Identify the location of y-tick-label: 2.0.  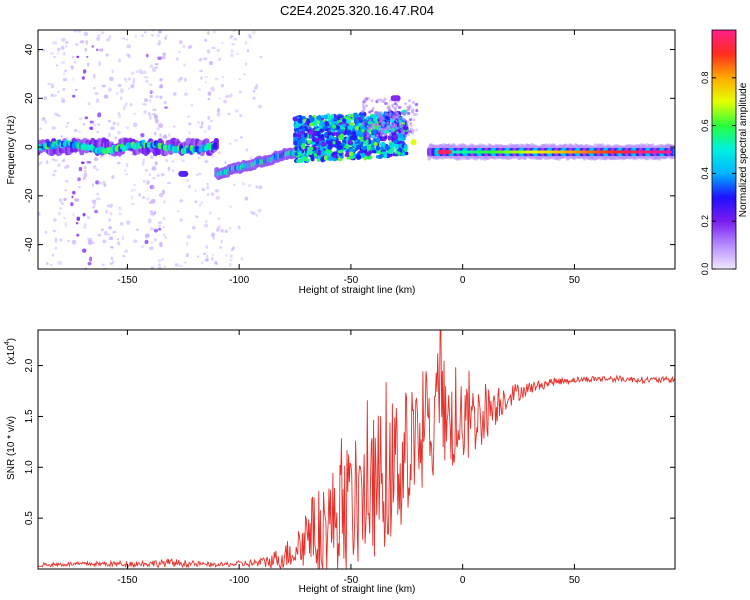
(29, 365).